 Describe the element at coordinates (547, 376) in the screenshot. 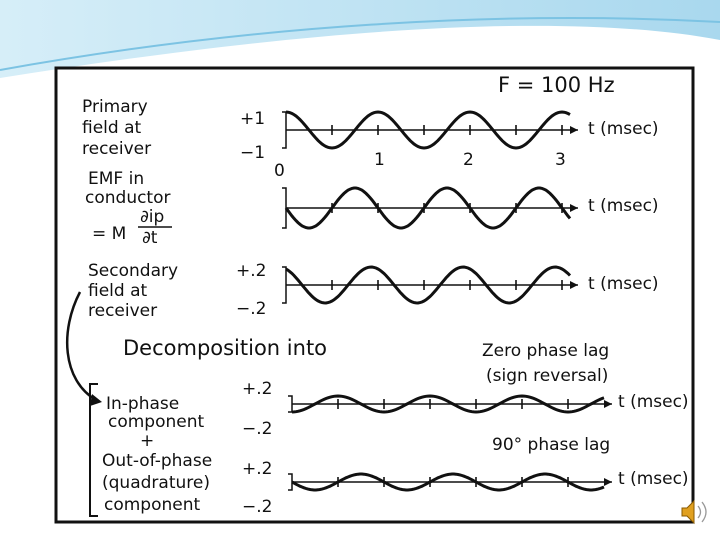

I see `note: (sign reversal)` at that location.